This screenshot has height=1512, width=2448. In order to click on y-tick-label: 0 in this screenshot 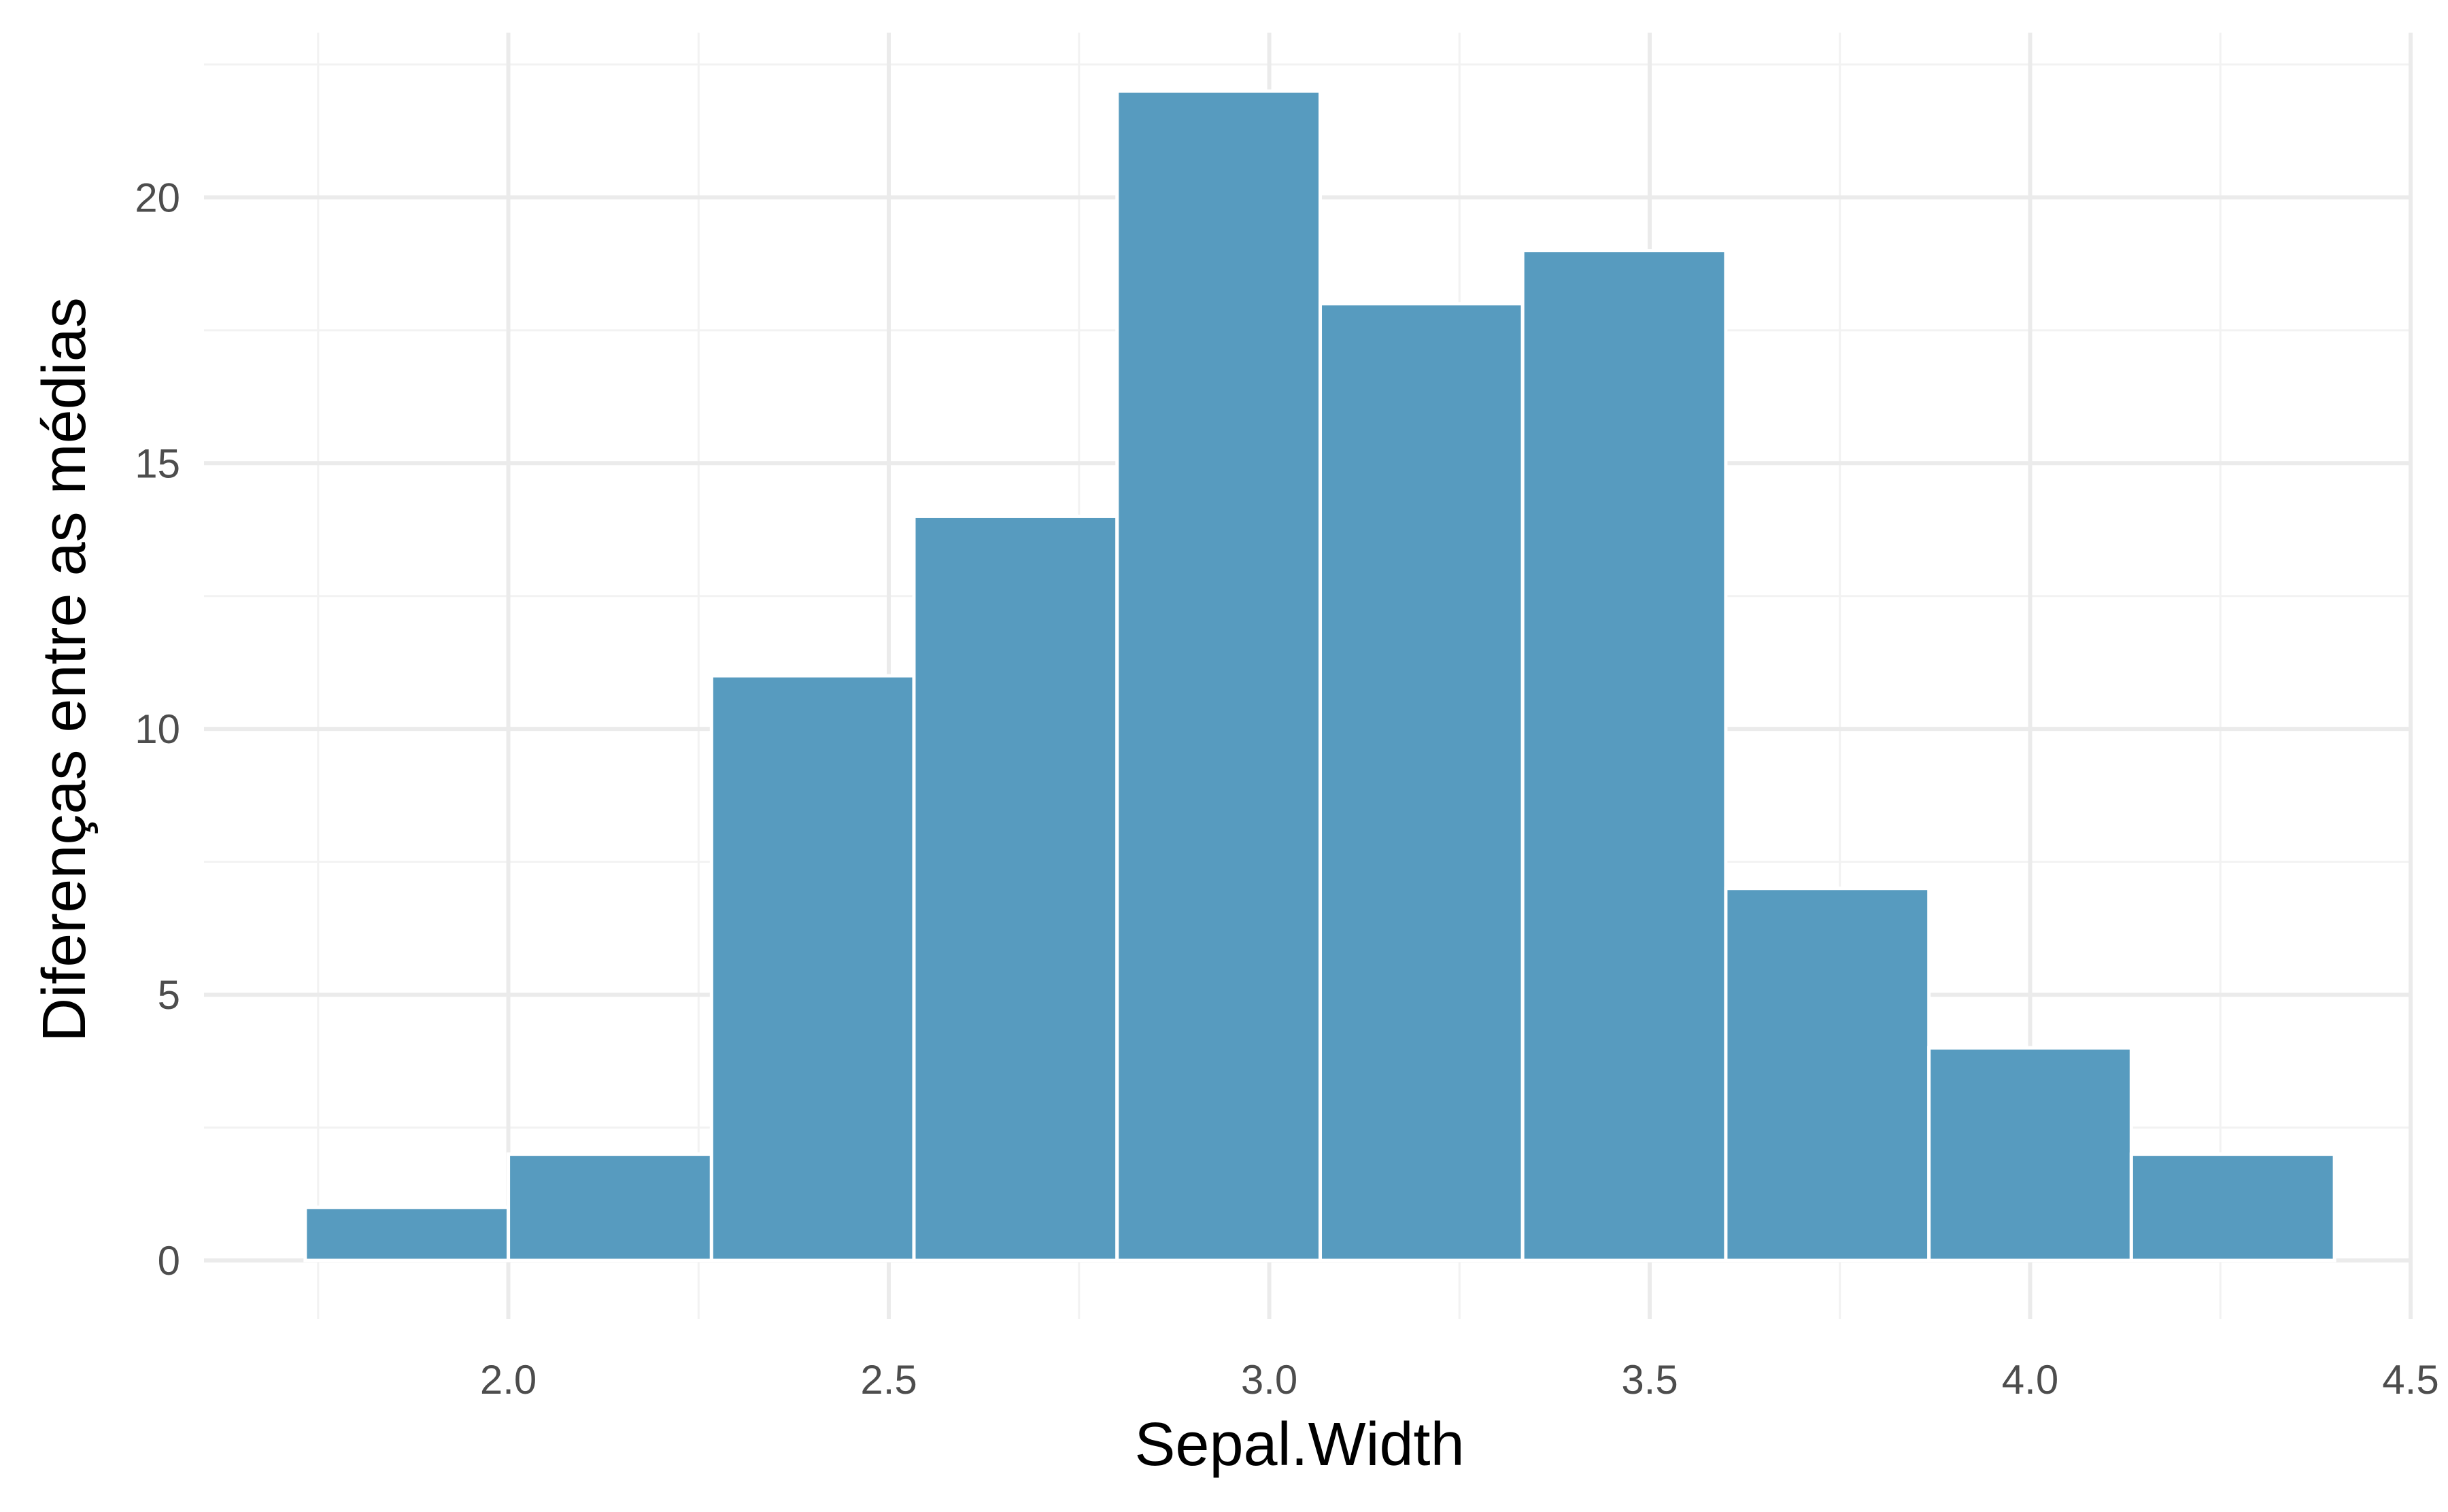, I will do `click(169, 1261)`.